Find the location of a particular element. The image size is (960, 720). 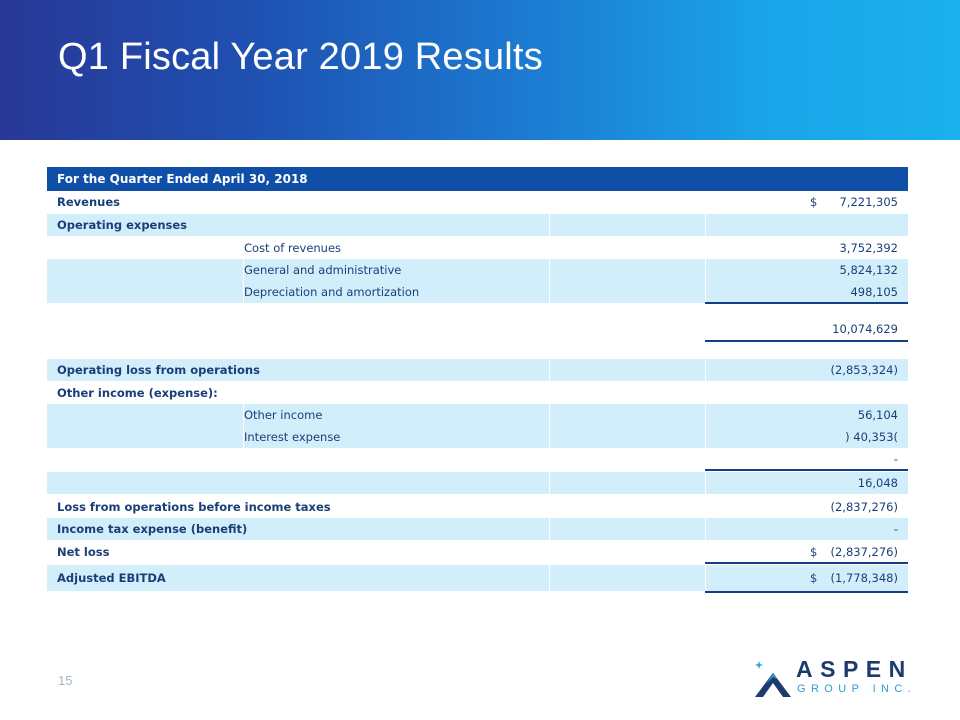

row-label: Depreciation and amortization is located at coordinates (332, 292).